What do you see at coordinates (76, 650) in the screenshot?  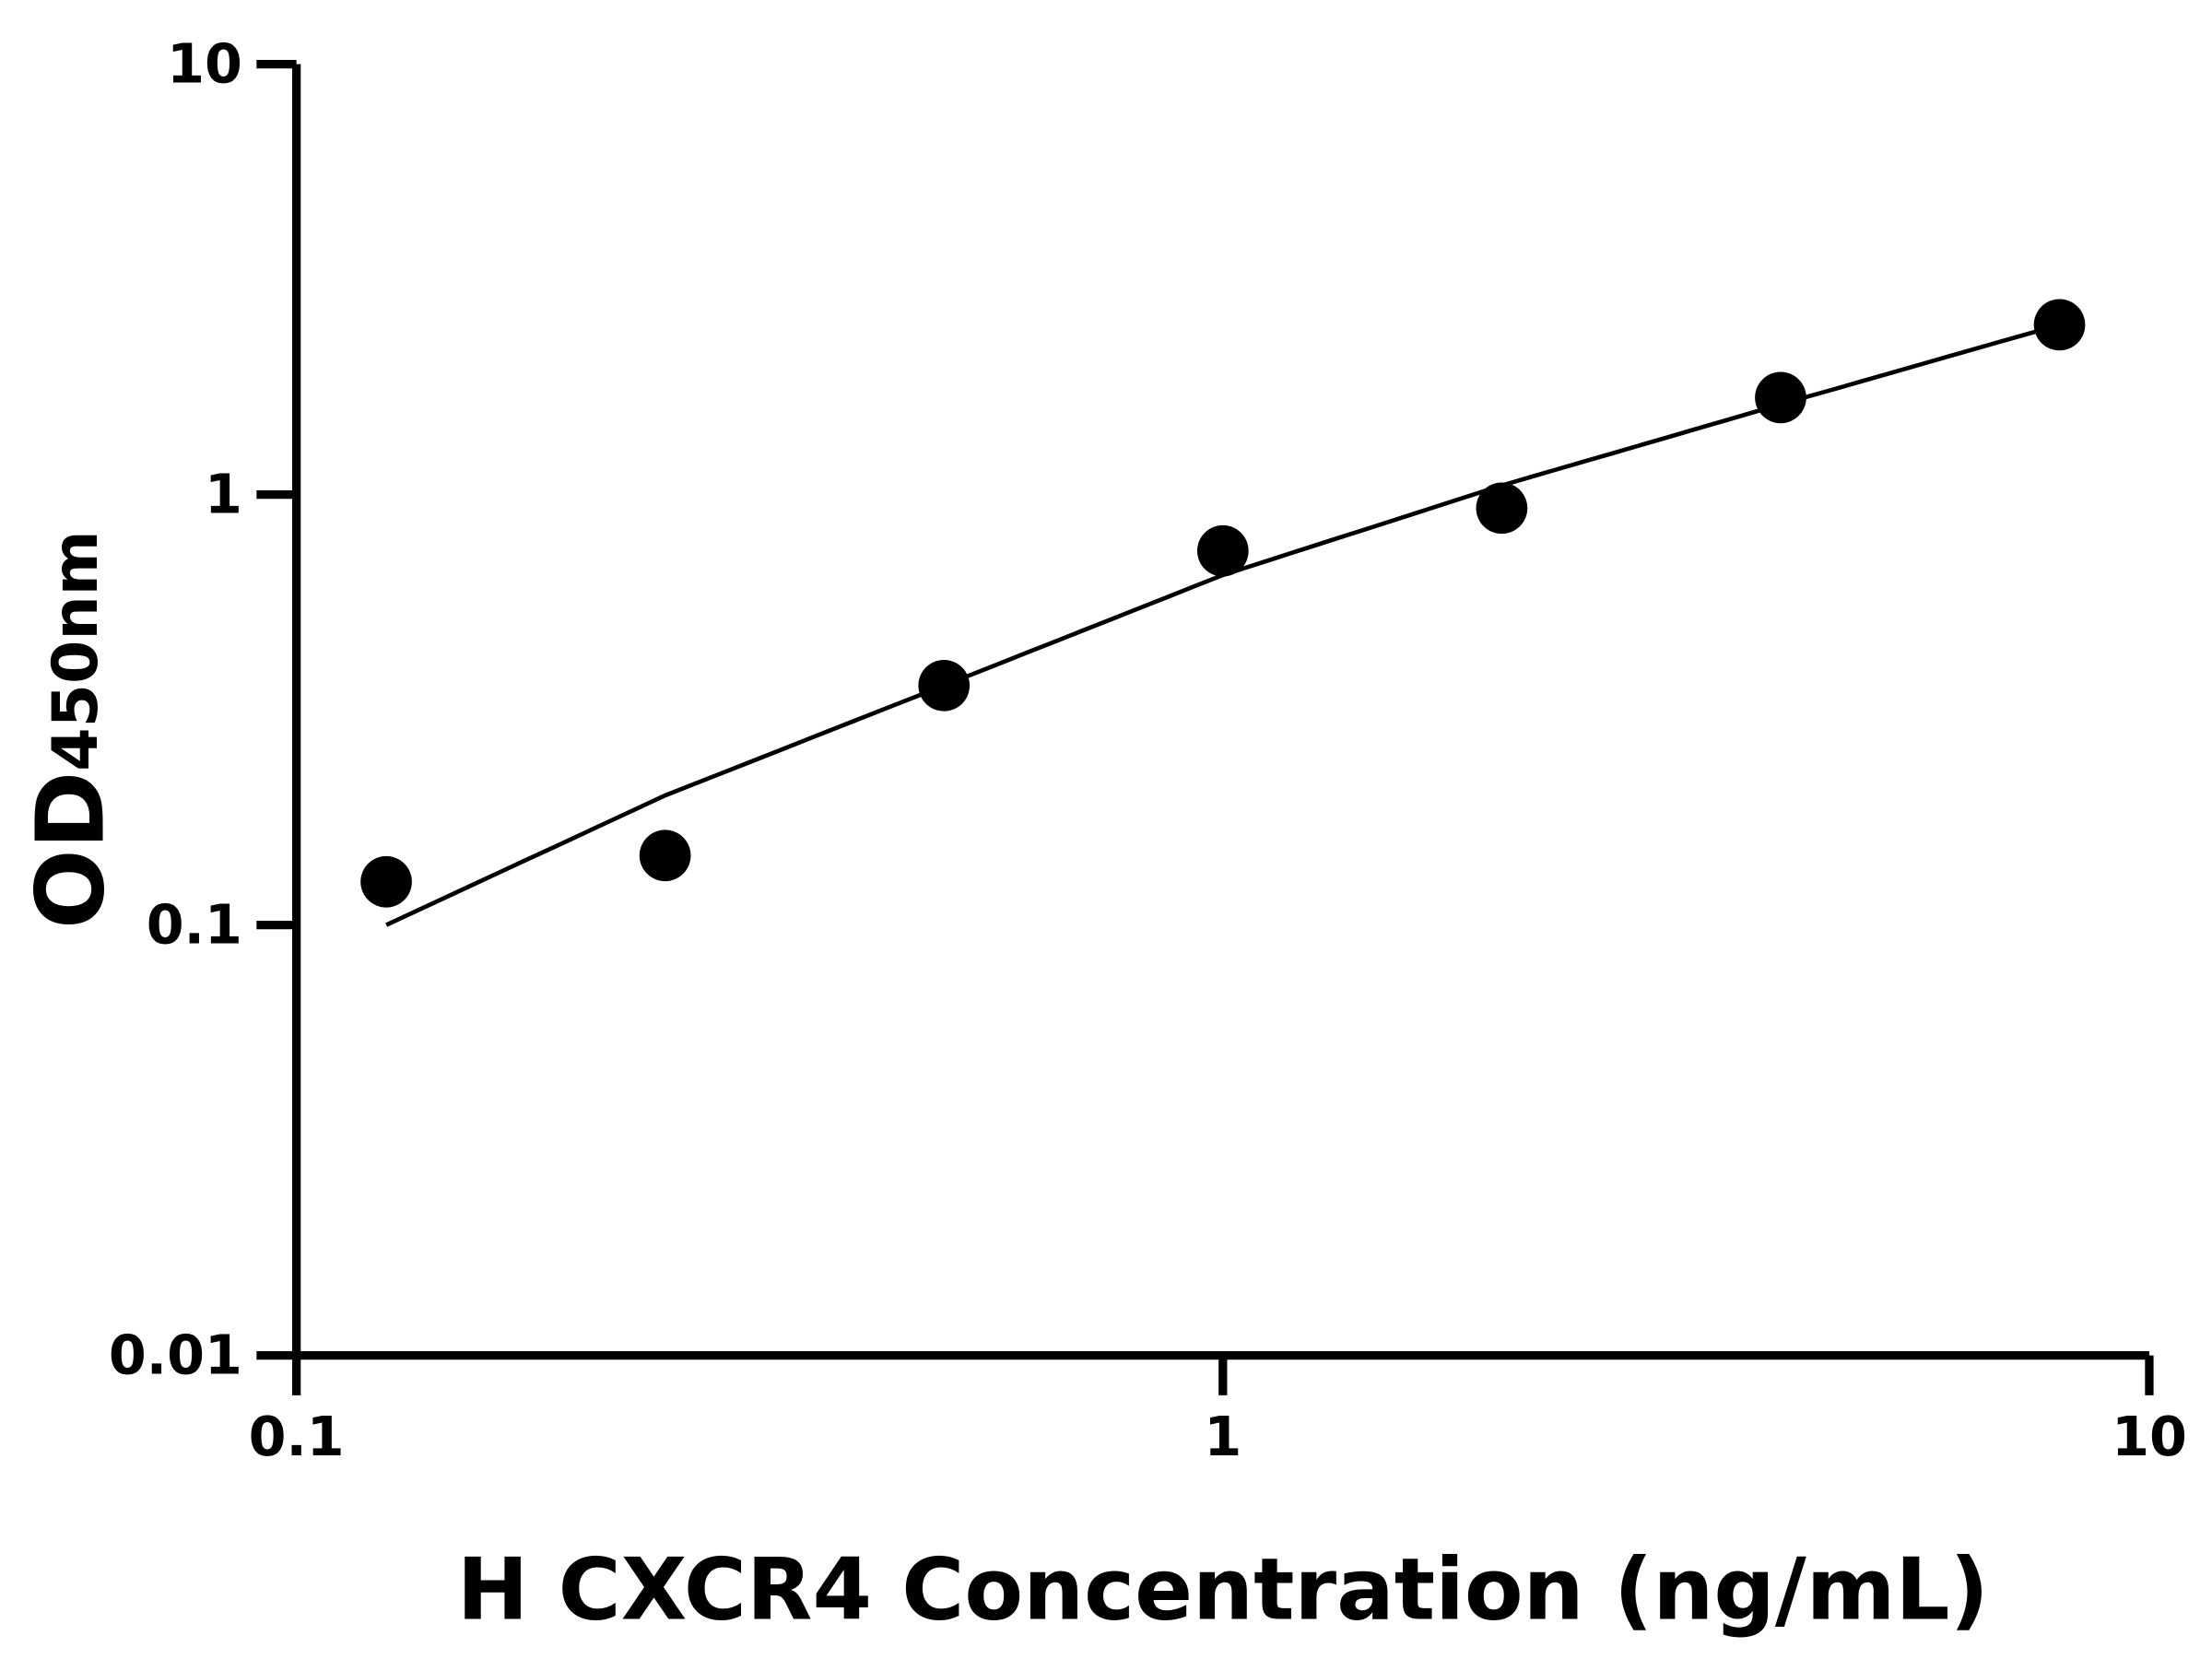 I see `y-axis-label-sub: 450nm` at bounding box center [76, 650].